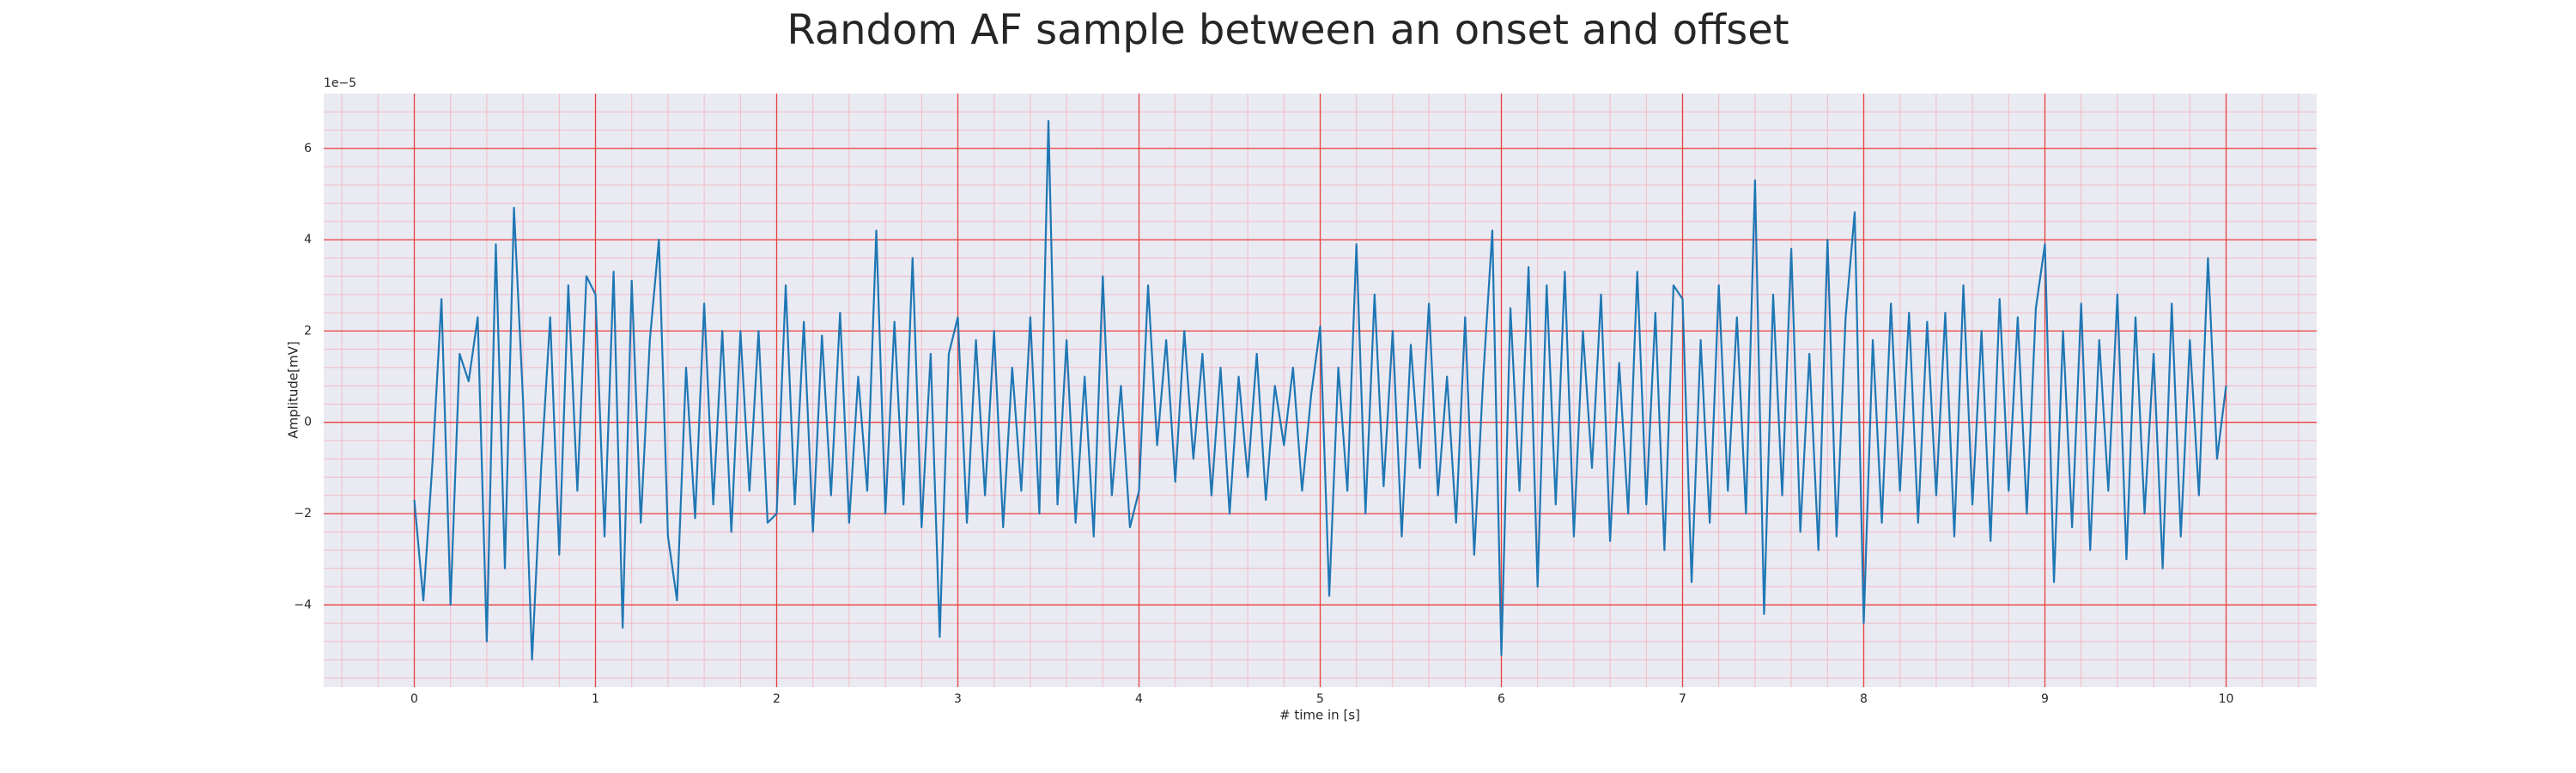  I want to click on y-axis-label: Amplitude[mV], so click(293, 389).